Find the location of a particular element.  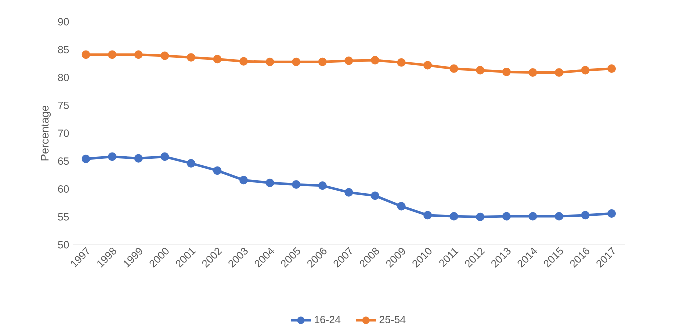

y-tick-label: 90 is located at coordinates (64, 22).